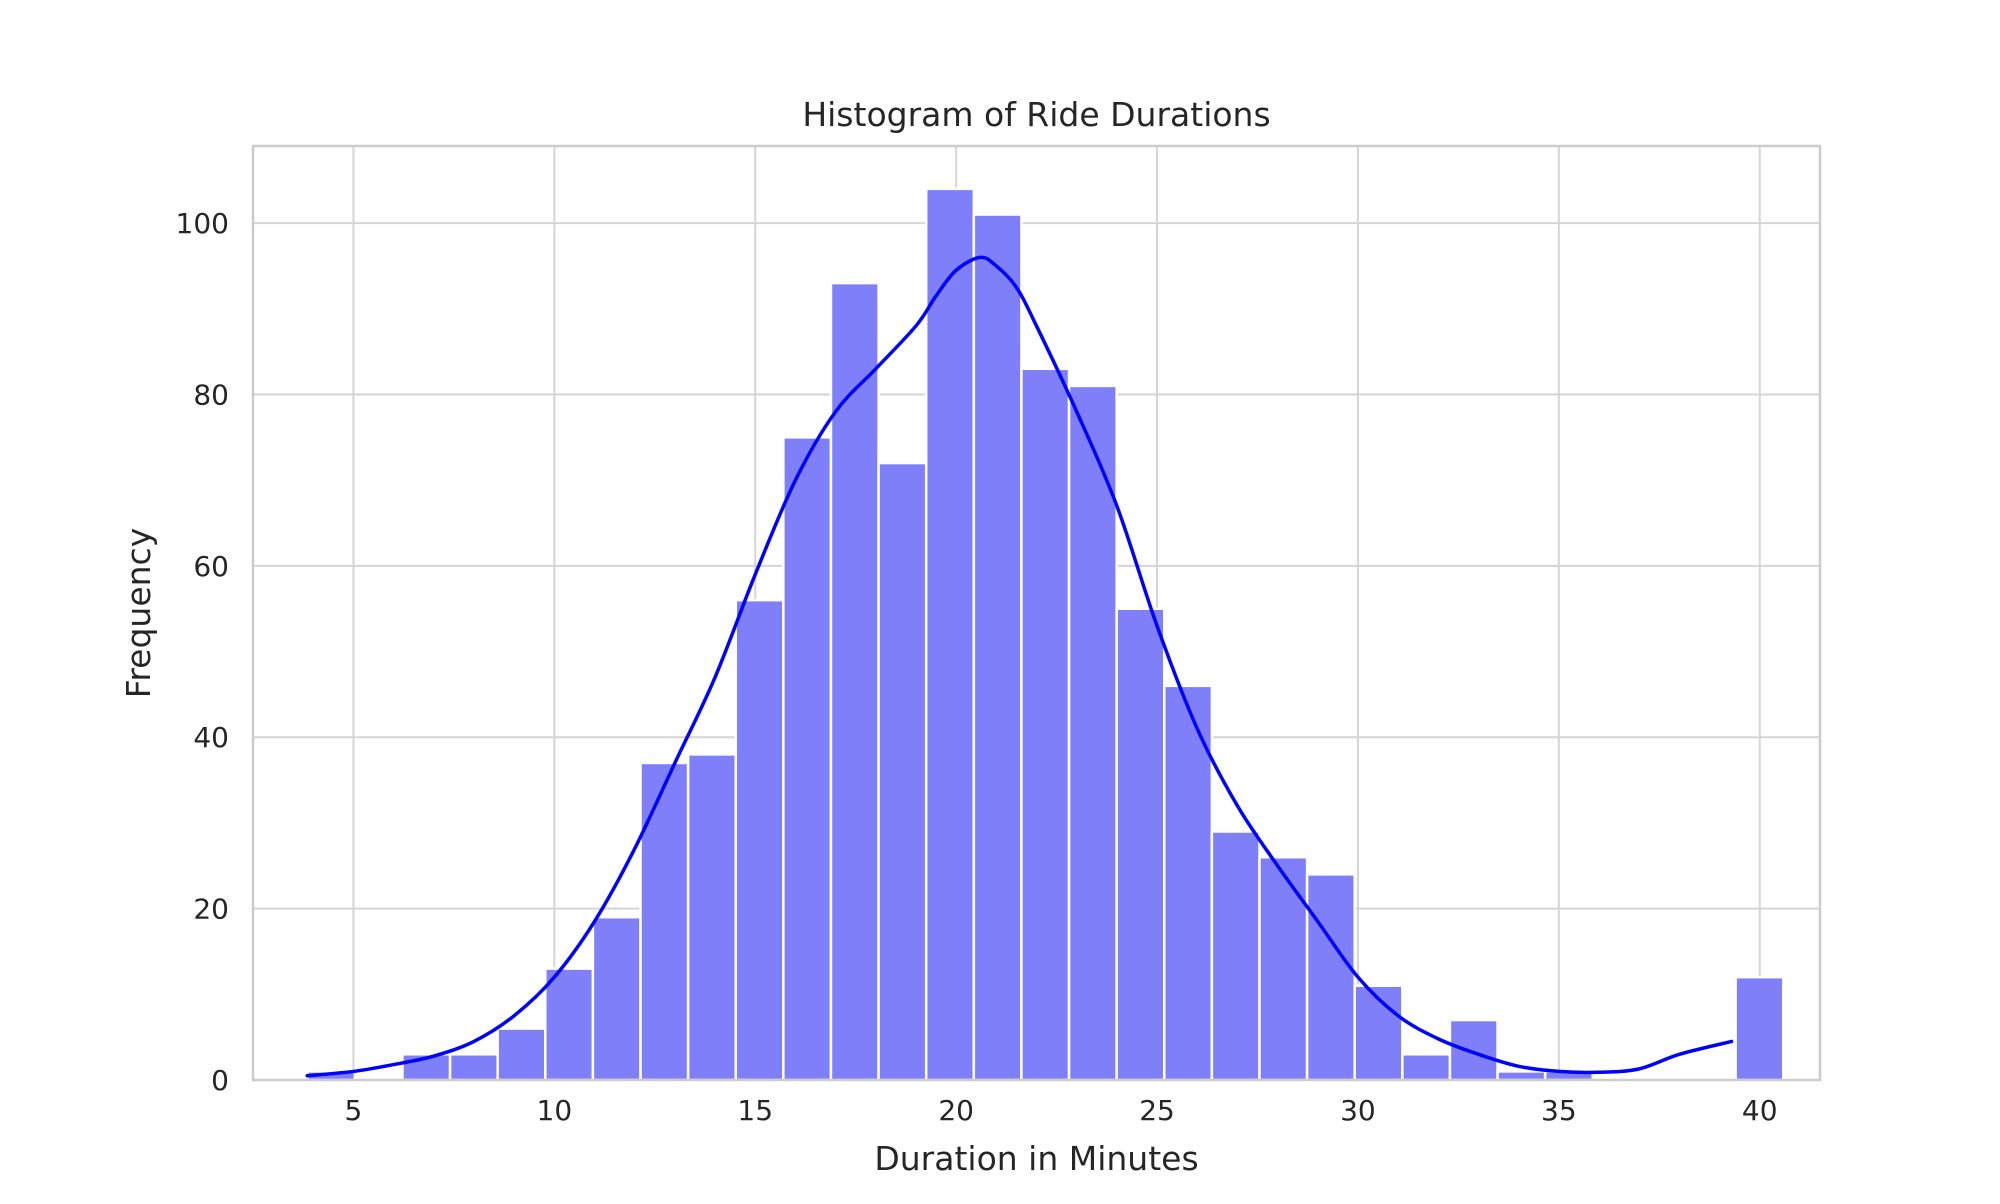 The image size is (2000, 1204). I want to click on x-tick-labels: 5 10 15 20 25 30 35 40, so click(1061, 1110).